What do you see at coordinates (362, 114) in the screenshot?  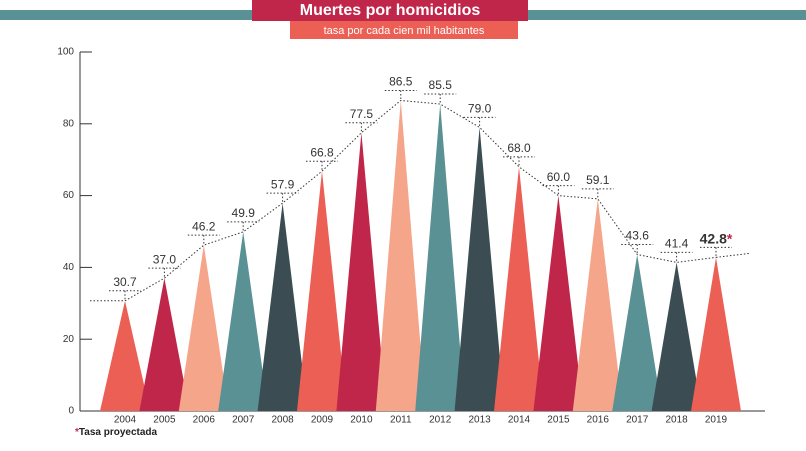 I see `value-label: 77.5` at bounding box center [362, 114].